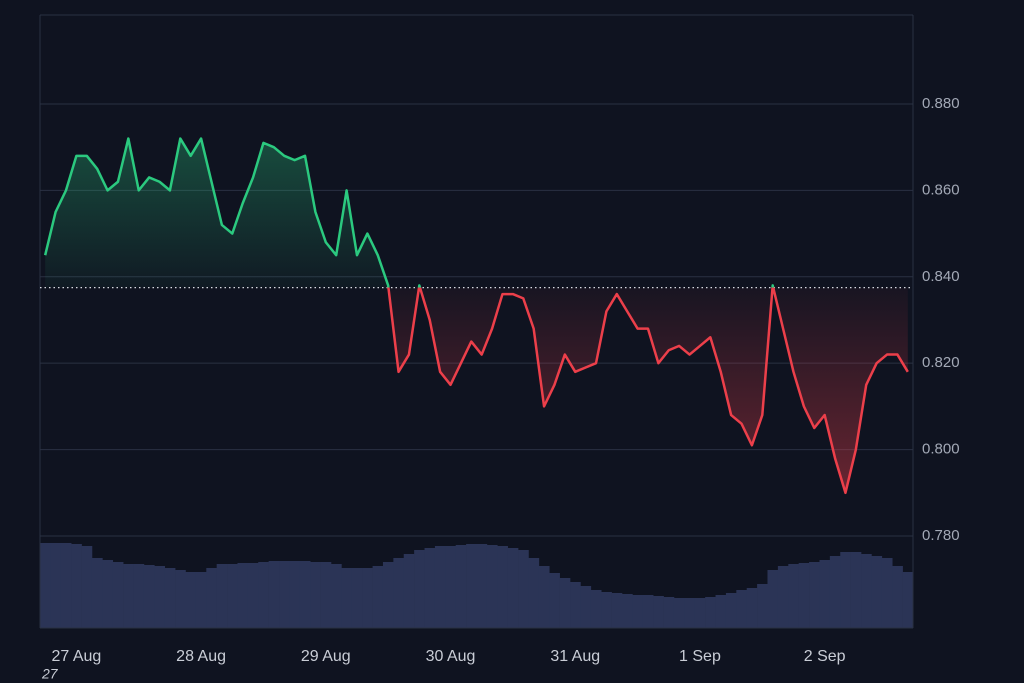  I want to click on y-tick-label: 0.800, so click(941, 449).